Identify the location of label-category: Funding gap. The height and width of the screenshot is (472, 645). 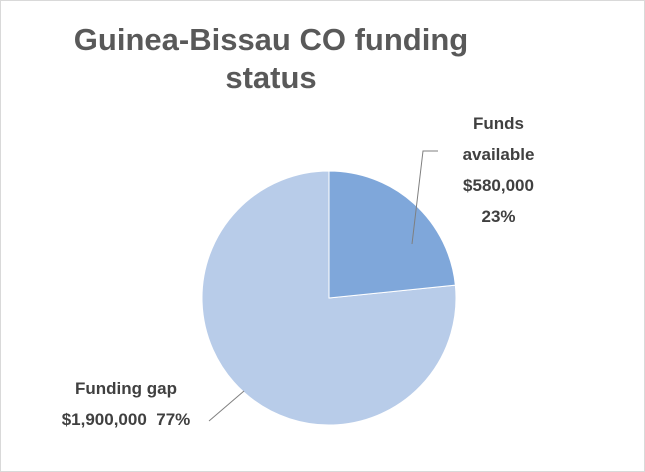
(126, 388).